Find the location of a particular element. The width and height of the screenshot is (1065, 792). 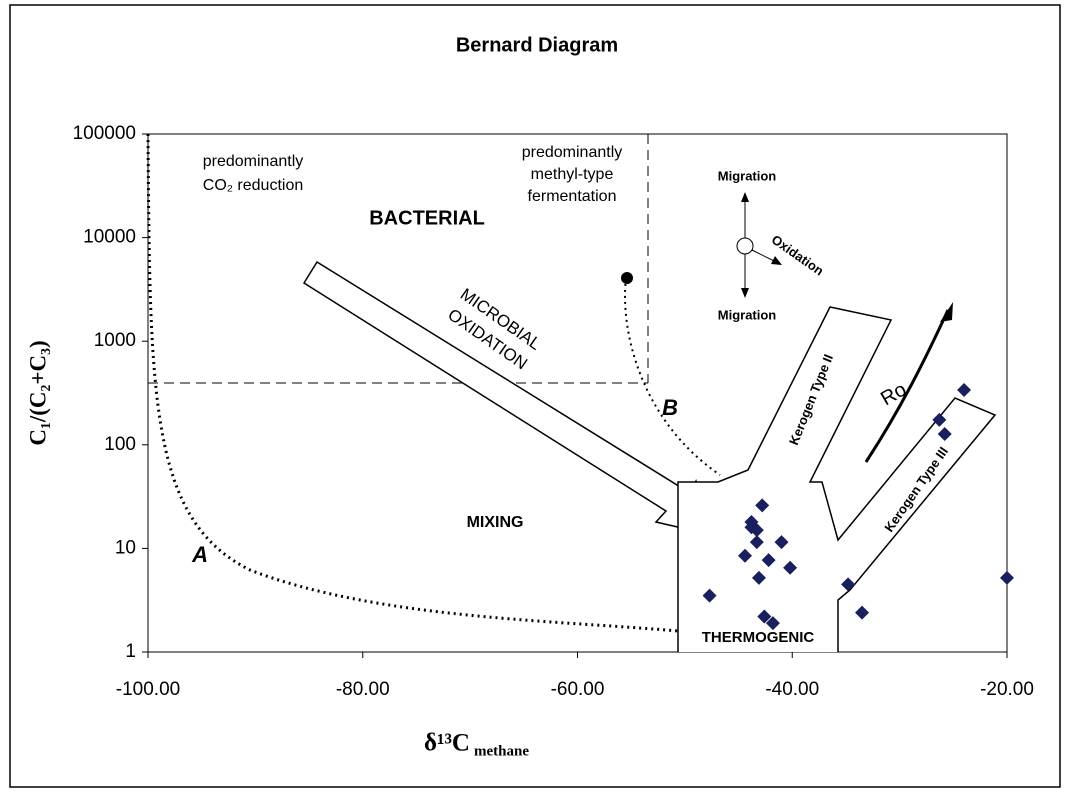

x-tick-label: -20.00 is located at coordinates (1007, 689).